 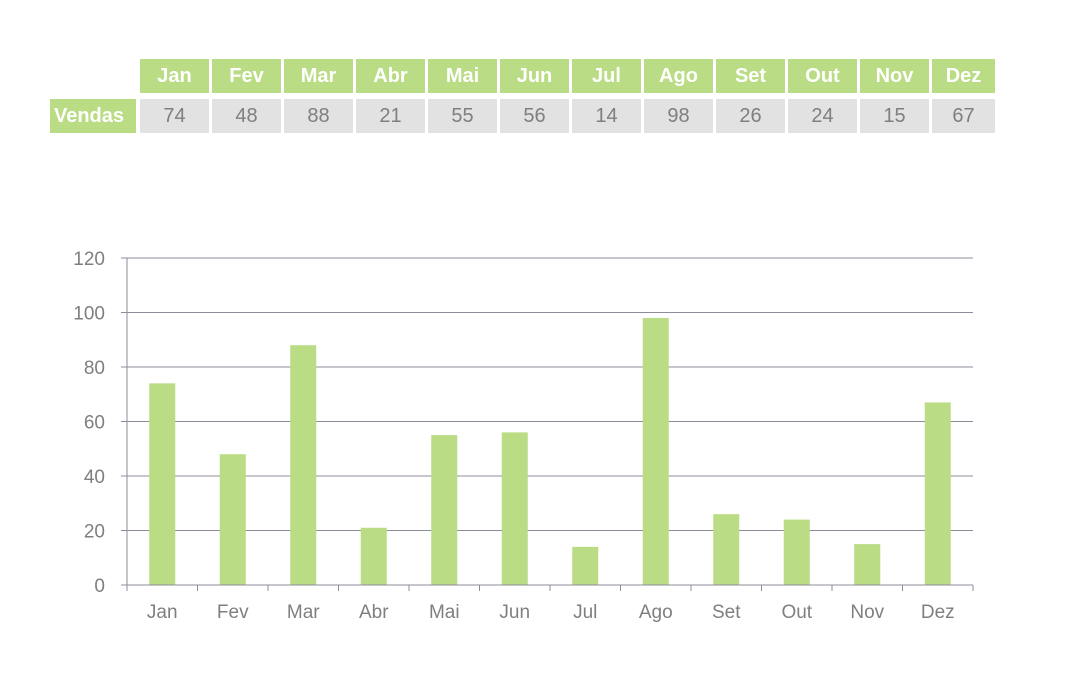 I want to click on table-value-mar: 88, so click(x=318, y=116).